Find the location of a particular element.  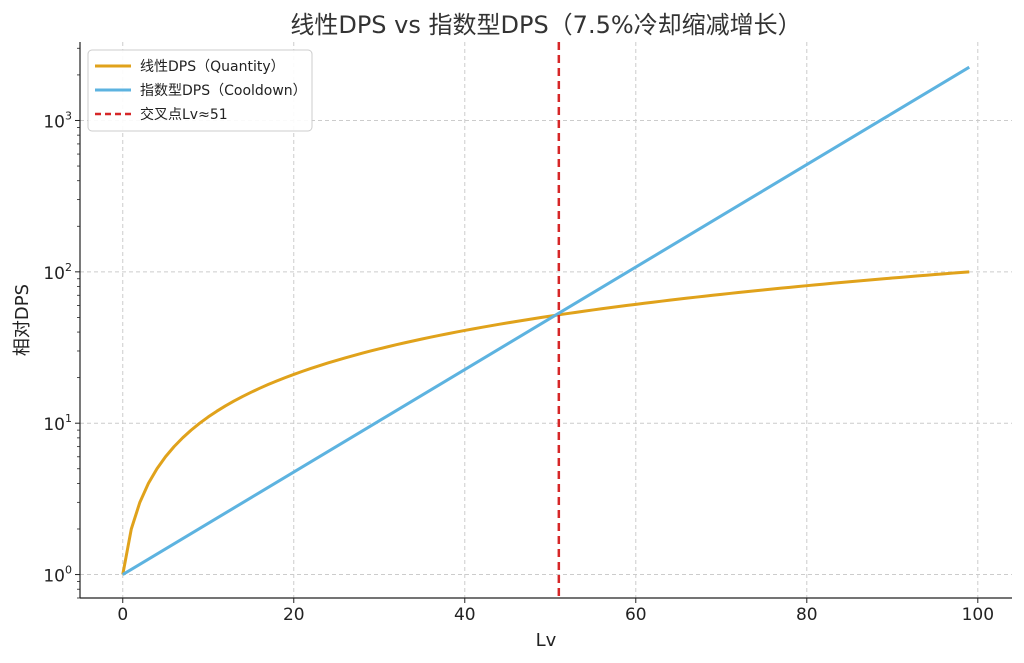

legend: 线性DPS（Quantity） 指数型DPS（Cooldown） 交叉点Lv≈51 is located at coordinates (200, 90).